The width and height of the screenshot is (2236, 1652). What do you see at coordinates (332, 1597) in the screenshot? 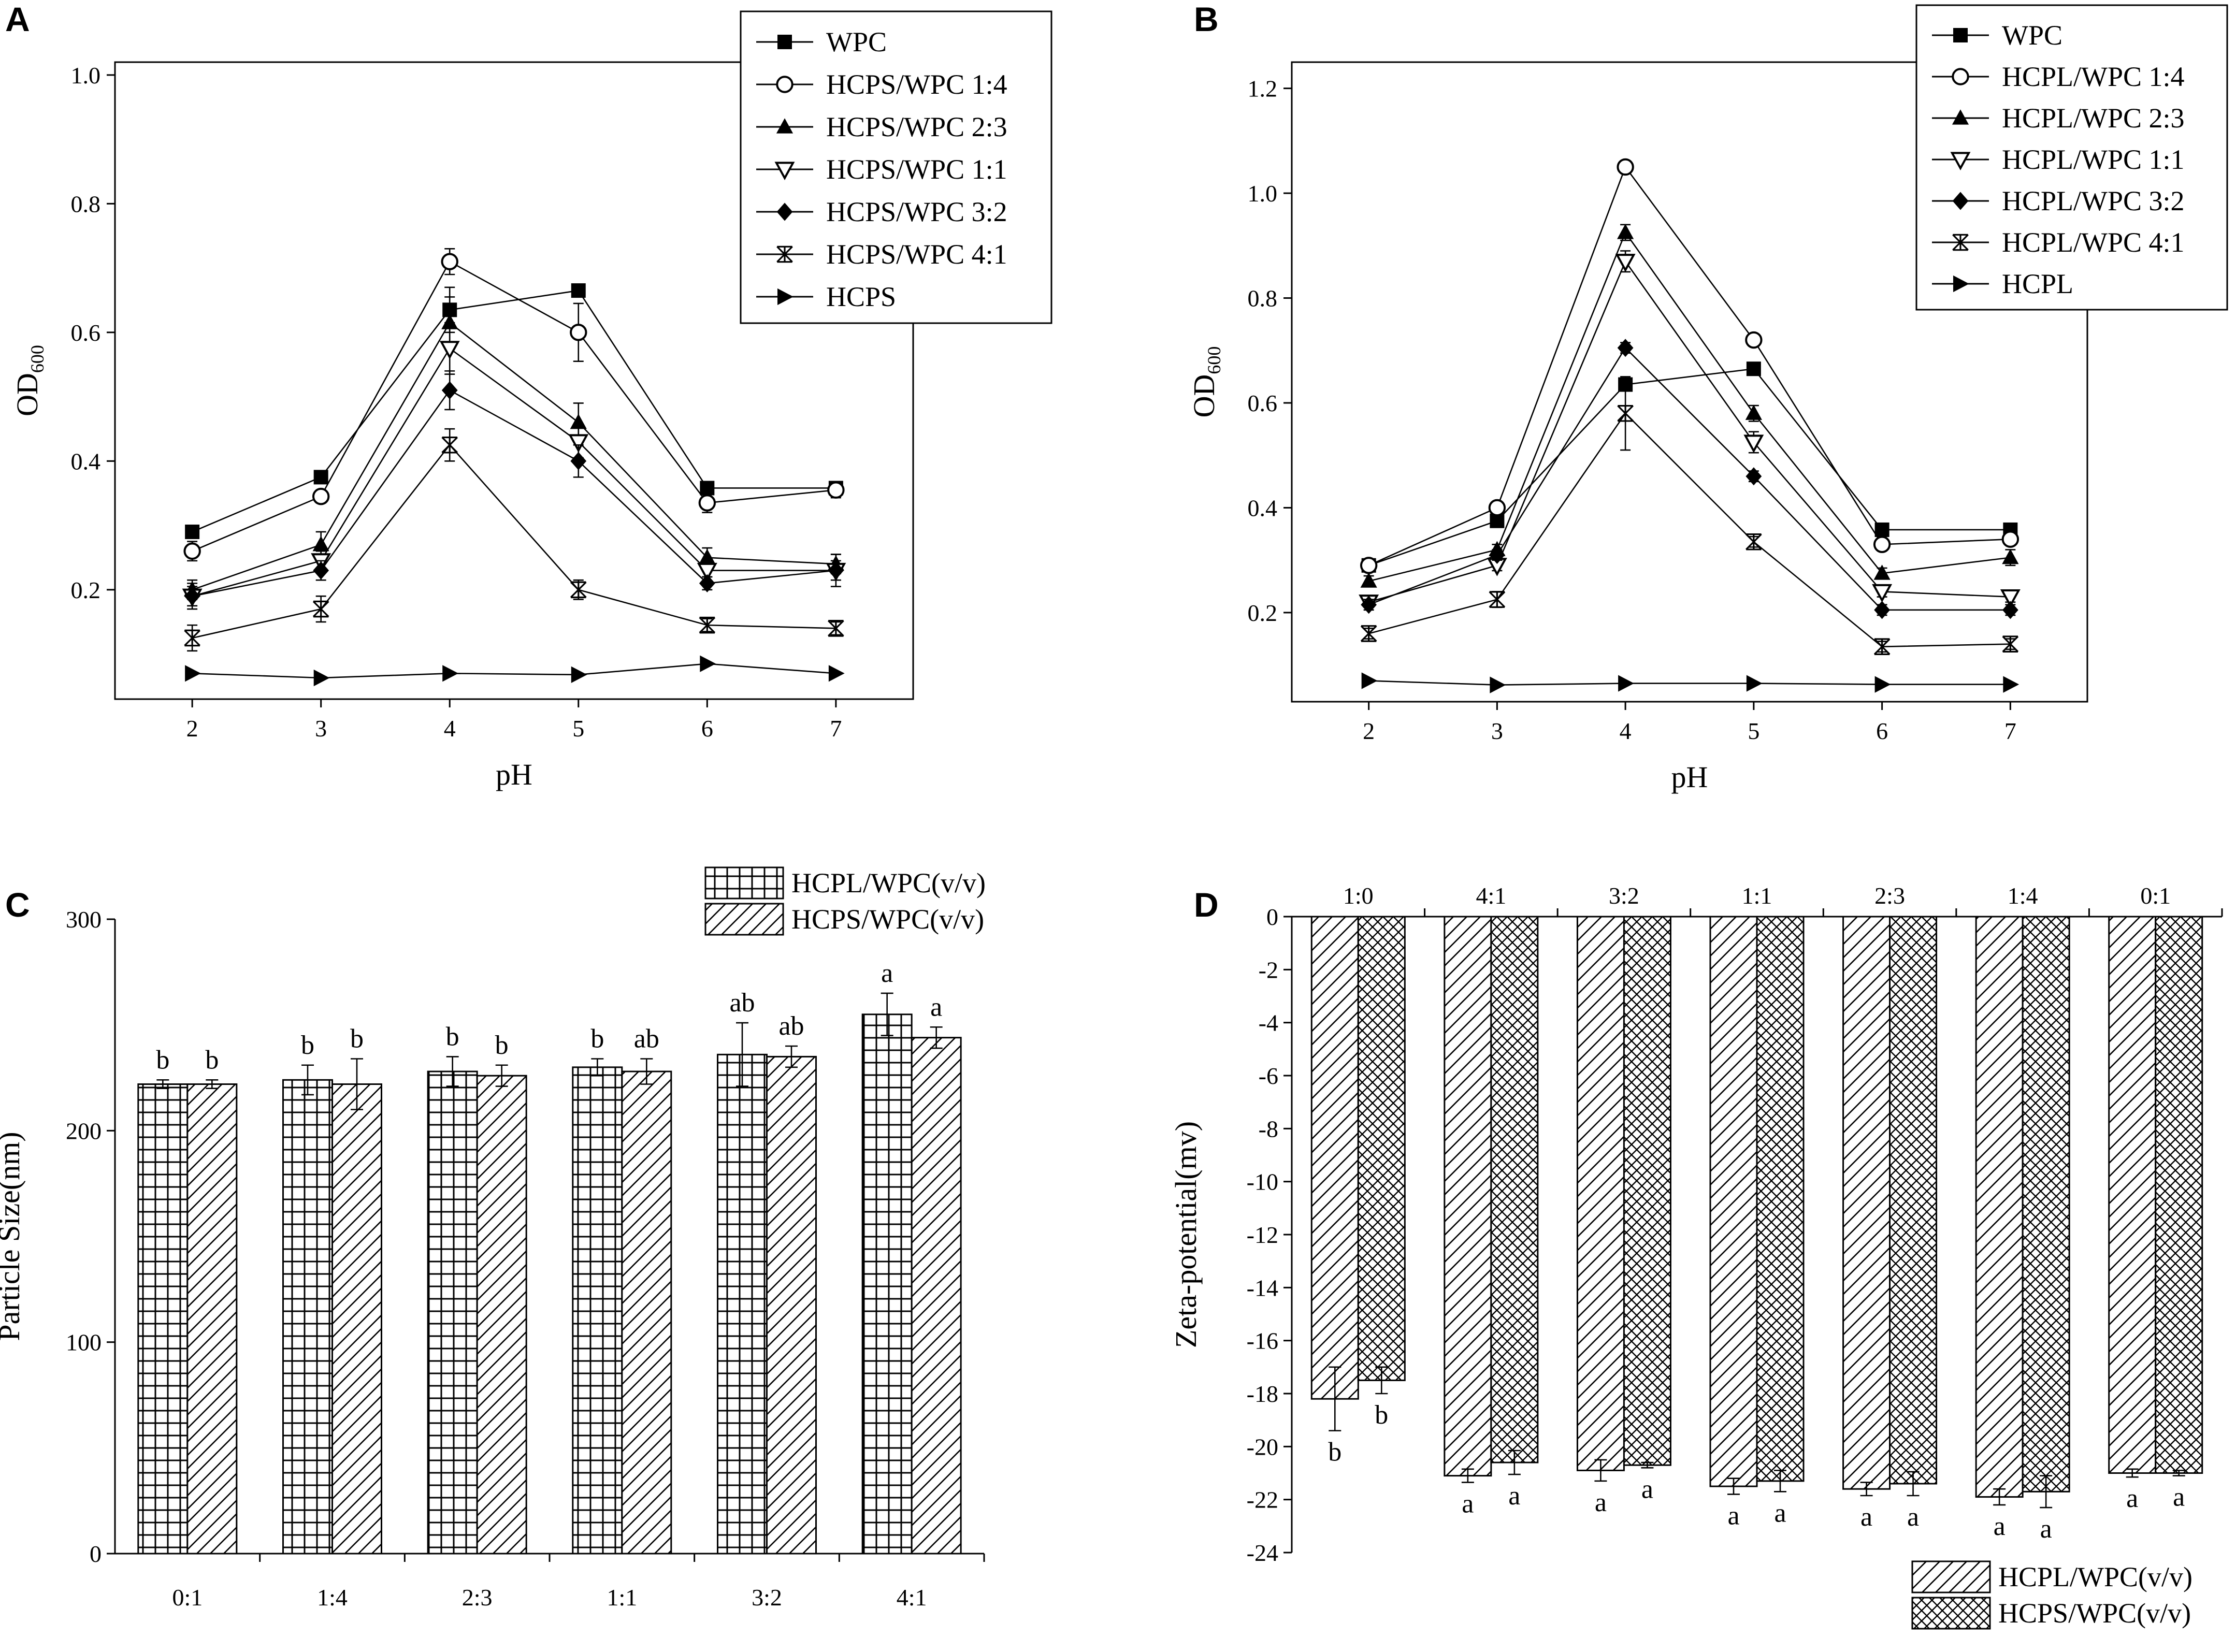
I see `x-tick-label: 1:4` at bounding box center [332, 1597].